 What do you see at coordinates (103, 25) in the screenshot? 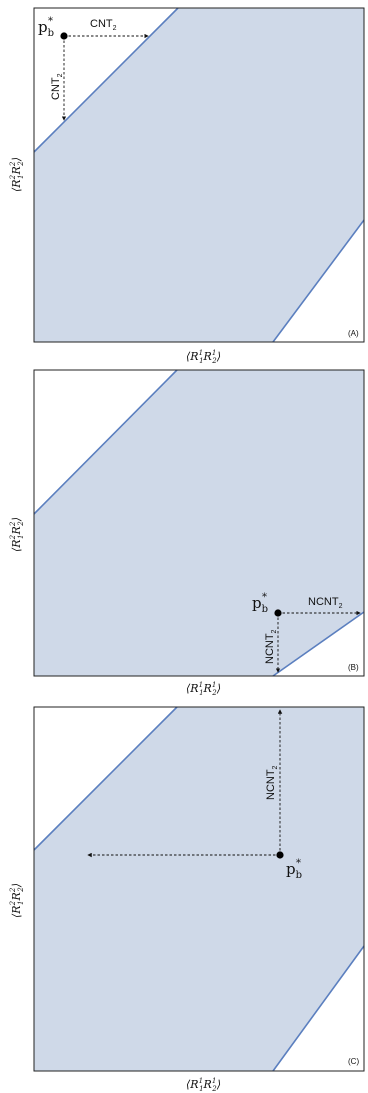
I see `h-arrow-label: CNT2` at bounding box center [103, 25].